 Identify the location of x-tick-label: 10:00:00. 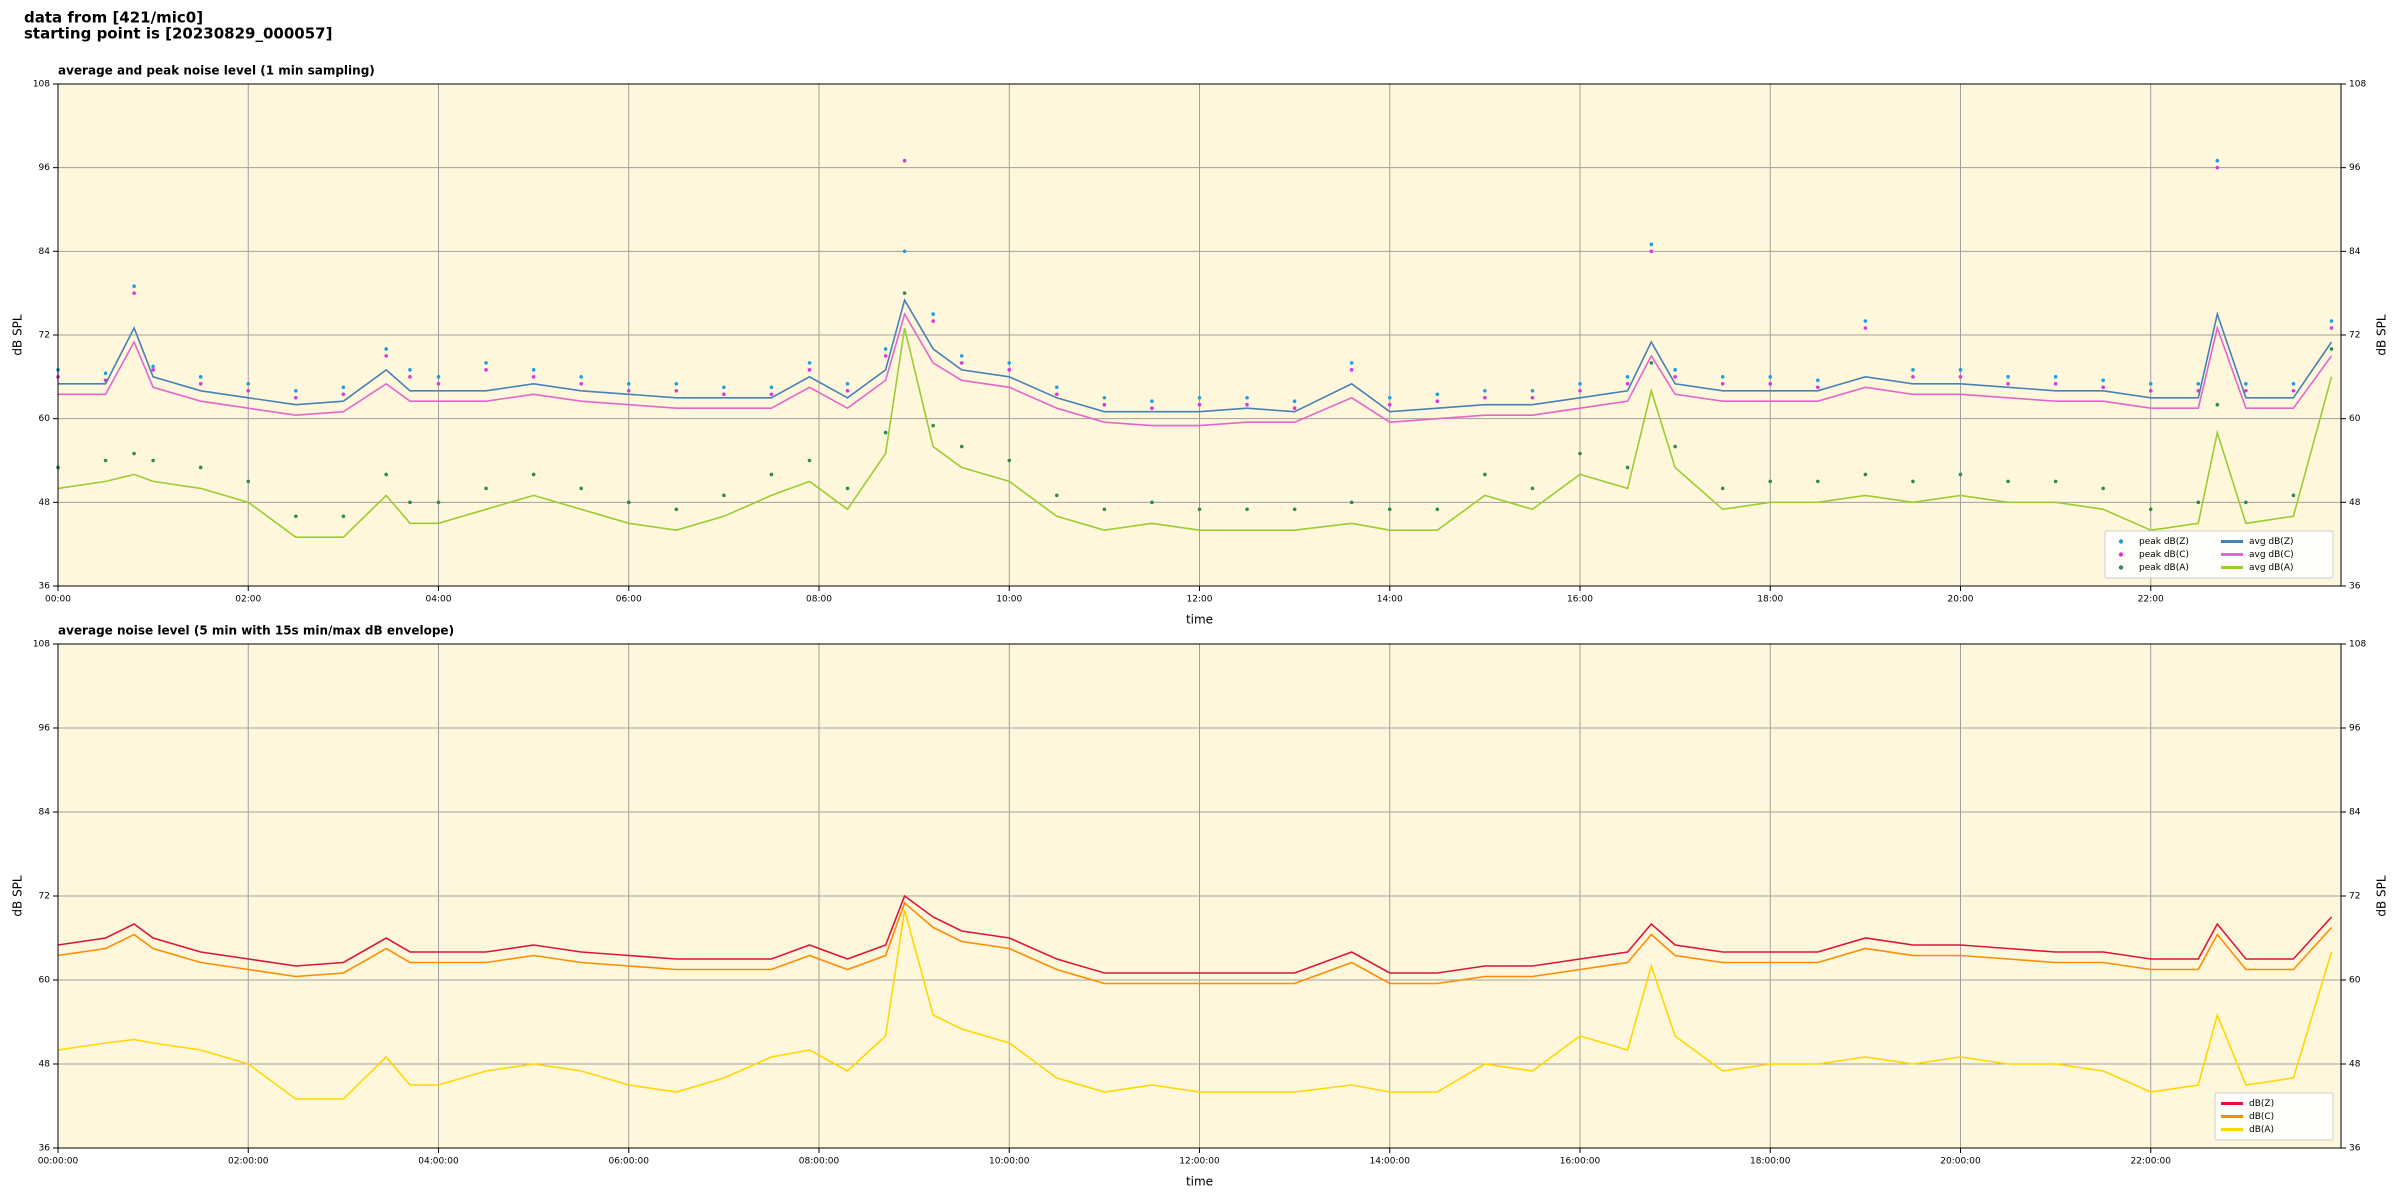
(1009, 1162).